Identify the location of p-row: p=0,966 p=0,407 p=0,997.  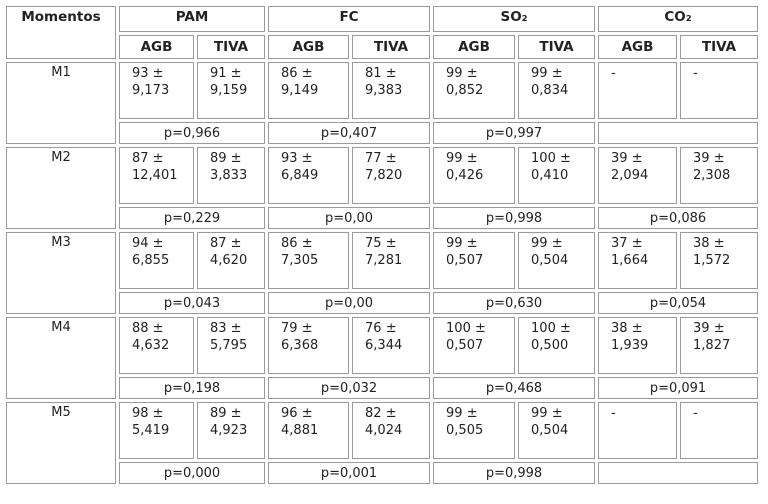
(382, 133).